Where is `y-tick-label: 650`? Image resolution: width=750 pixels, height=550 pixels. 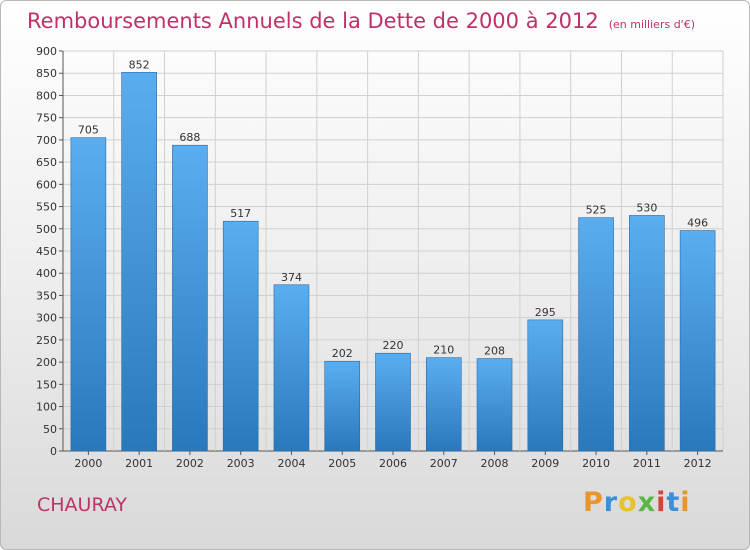 y-tick-label: 650 is located at coordinates (46, 162).